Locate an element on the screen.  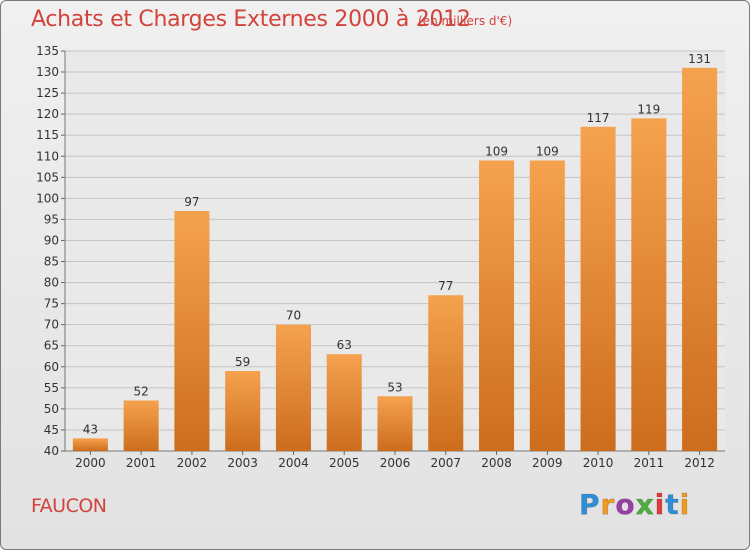
y-tick-label: 70 is located at coordinates (51, 325).